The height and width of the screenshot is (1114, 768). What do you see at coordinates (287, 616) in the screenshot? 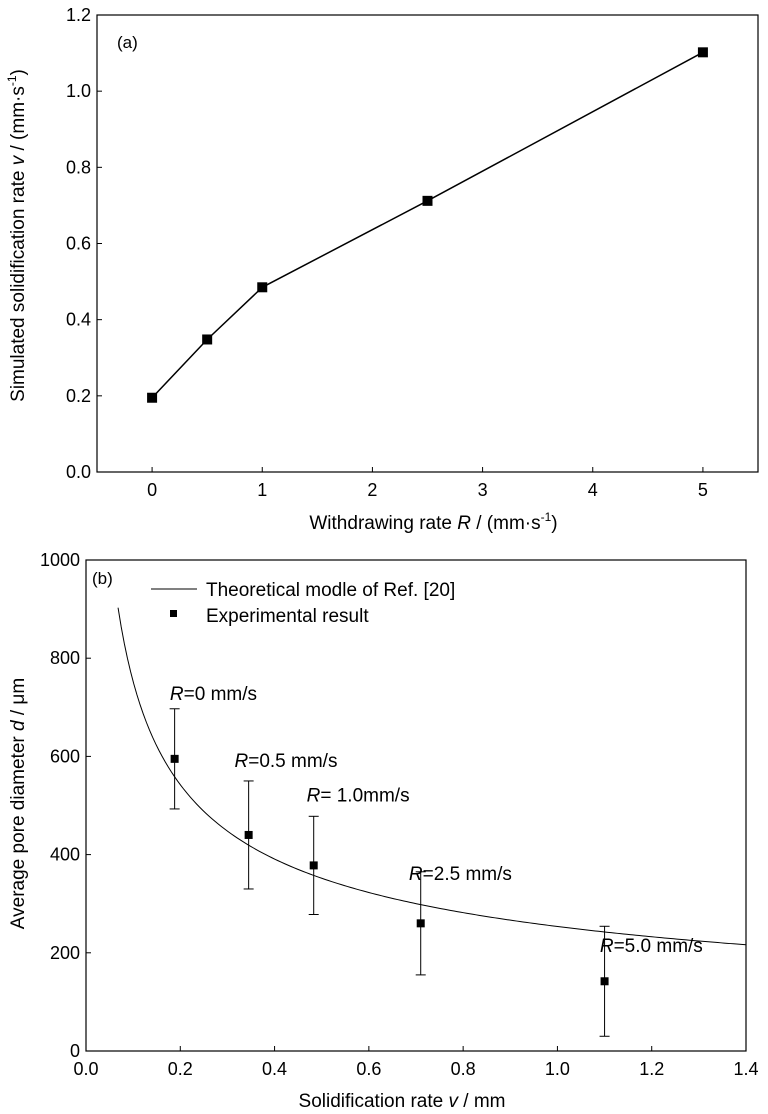
I see `legend-entry-experimental: Experimental result` at bounding box center [287, 616].